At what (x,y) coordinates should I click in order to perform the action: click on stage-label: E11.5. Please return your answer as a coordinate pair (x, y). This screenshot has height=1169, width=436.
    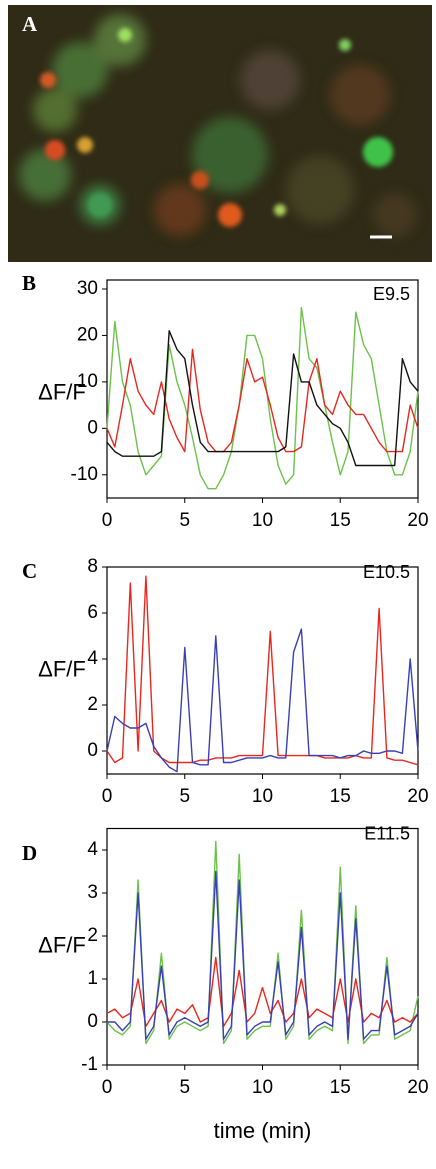
    Looking at the image, I should click on (387, 833).